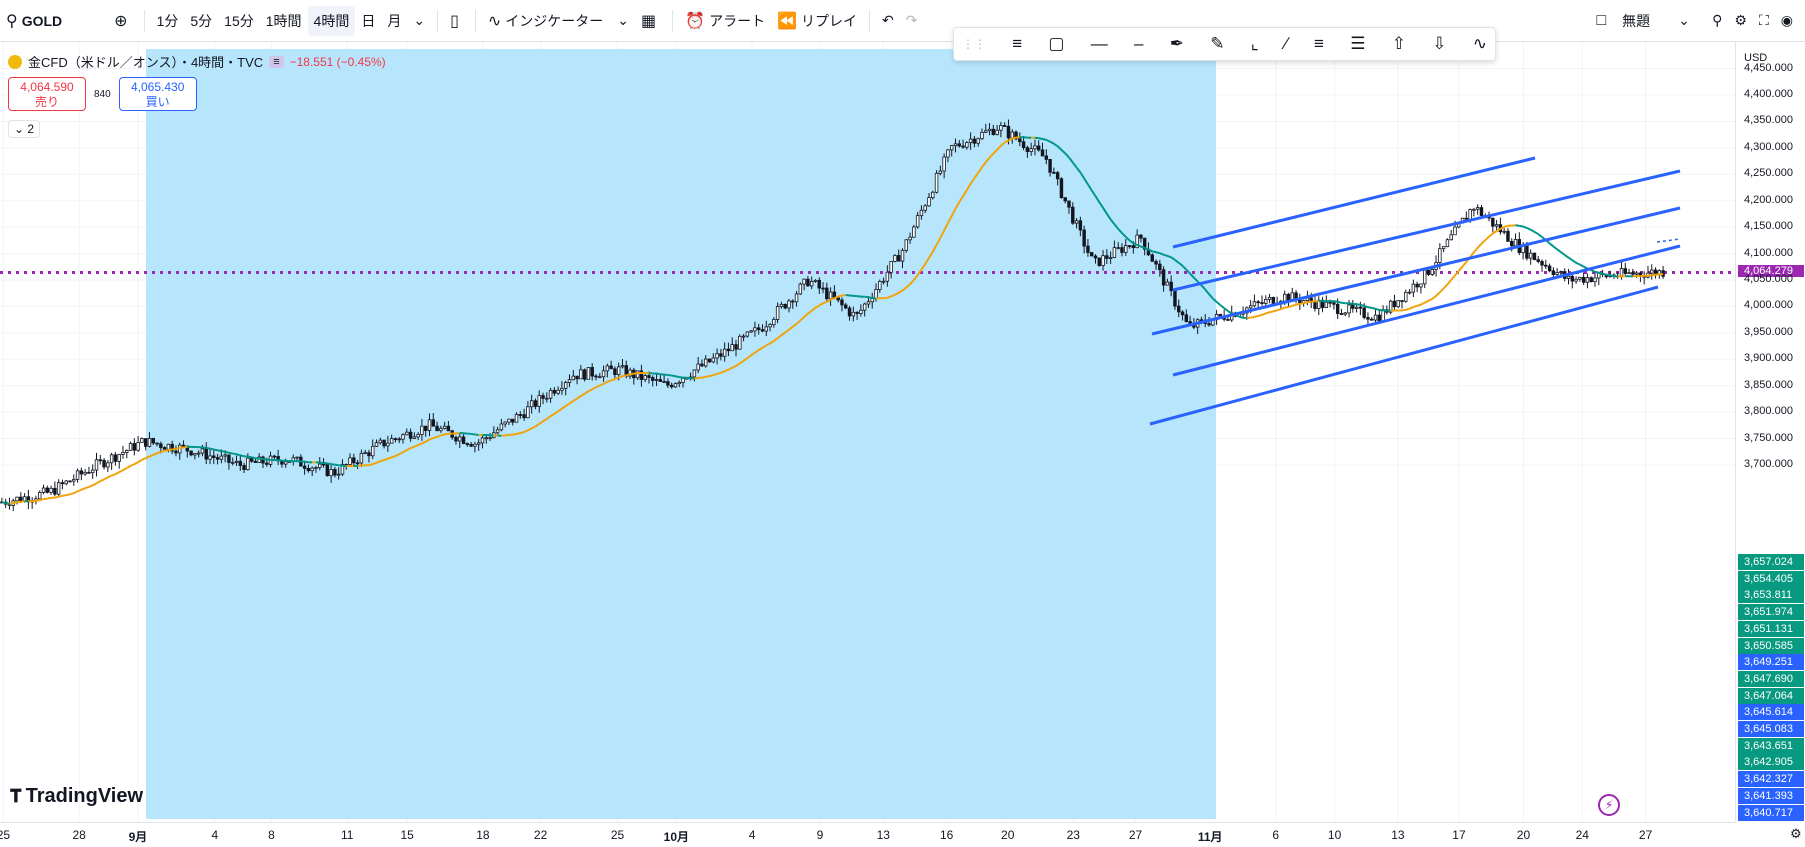 Image resolution: width=1805 pixels, height=847 pixels. Describe the element at coordinates (650, 21) in the screenshot. I see `layouts-button: ▦` at that location.